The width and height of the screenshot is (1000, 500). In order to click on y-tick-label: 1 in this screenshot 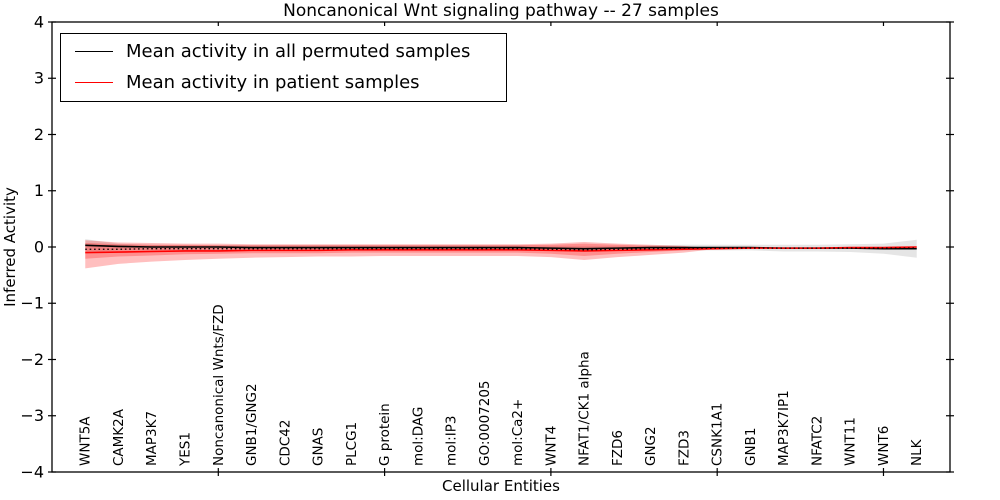, I will do `click(39, 190)`.